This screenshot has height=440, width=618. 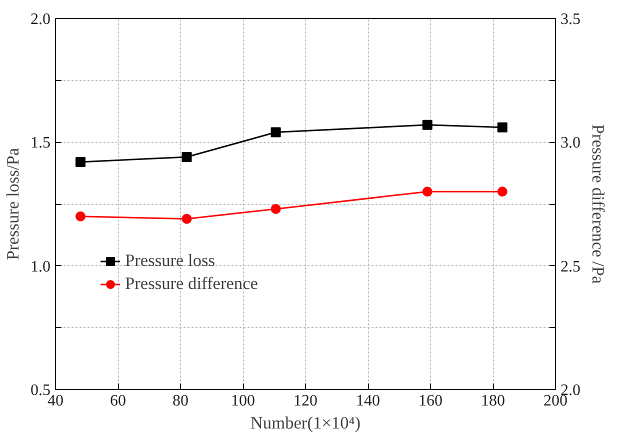 What do you see at coordinates (191, 284) in the screenshot?
I see `legend-label: Pressure difference` at bounding box center [191, 284].